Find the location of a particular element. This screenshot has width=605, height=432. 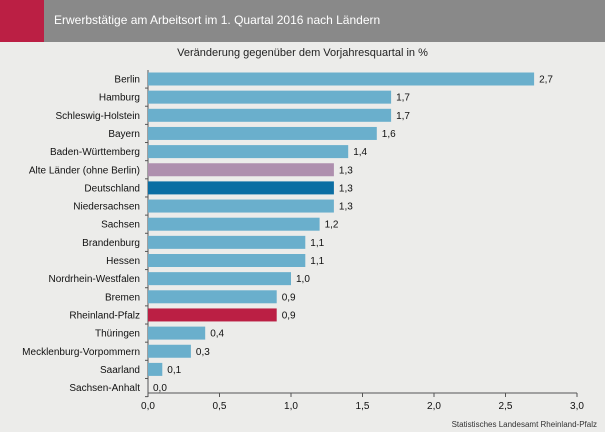

category-label: Bremen is located at coordinates (122, 297).